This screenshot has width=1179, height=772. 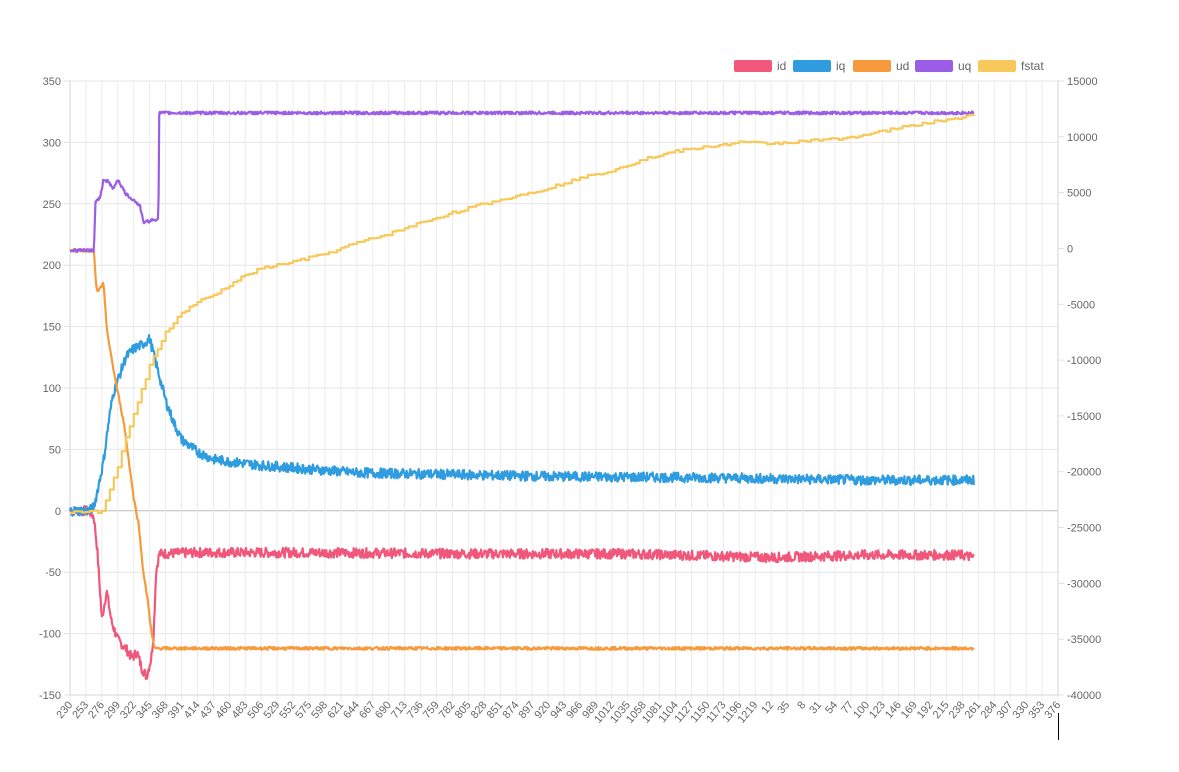 I want to click on x-tick-label: 35, so click(x=783, y=707).